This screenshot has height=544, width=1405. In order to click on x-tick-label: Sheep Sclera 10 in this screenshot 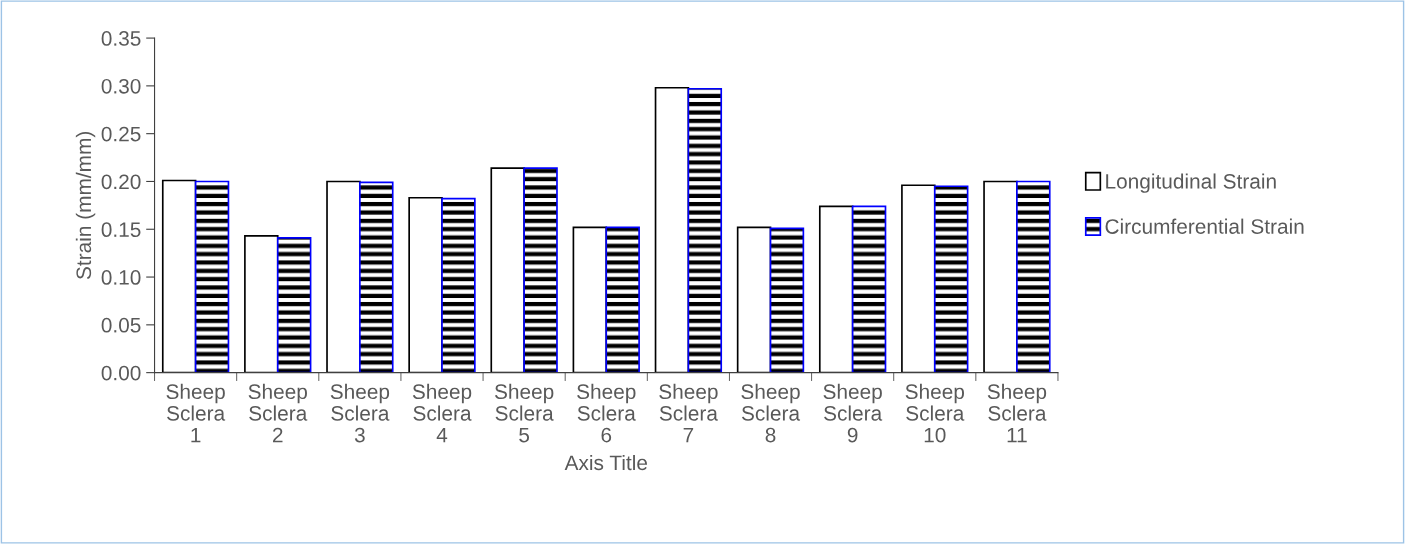, I will do `click(935, 413)`.